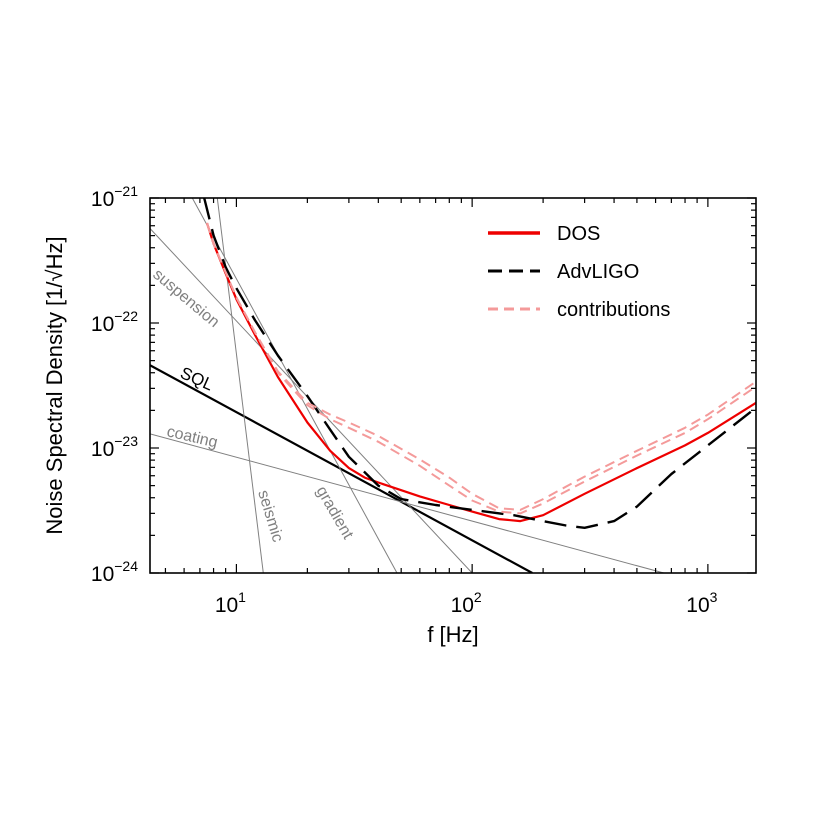 This screenshot has height=830, width=830. I want to click on annotation-gradient: gradient, so click(335, 513).